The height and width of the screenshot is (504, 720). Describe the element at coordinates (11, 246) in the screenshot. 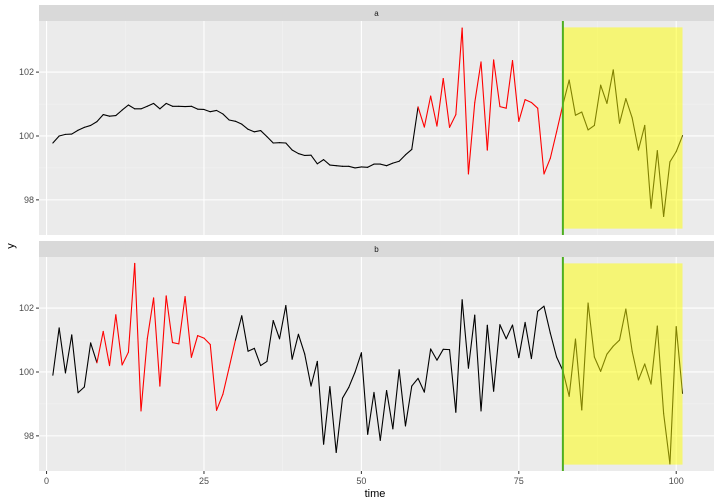

I see `y-axis-title: y` at that location.